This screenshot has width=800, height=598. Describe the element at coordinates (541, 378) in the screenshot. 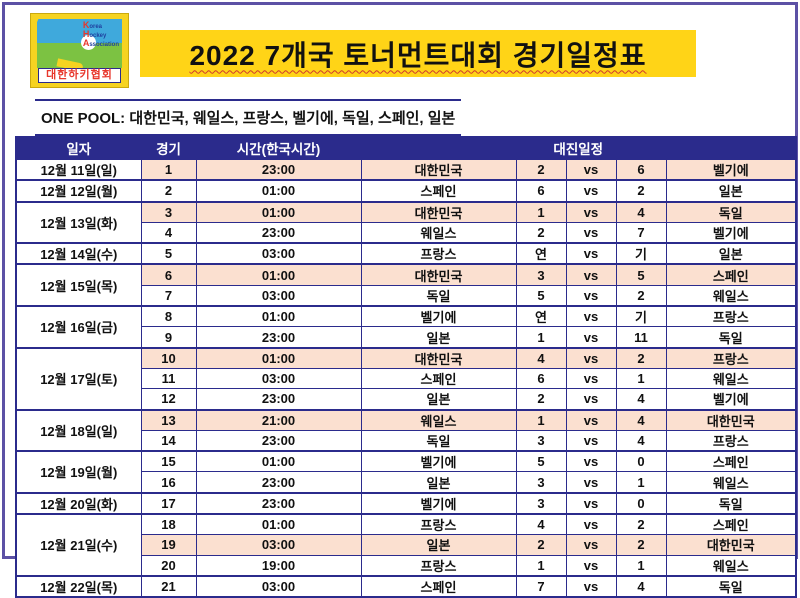

I see `home-score-cell: 6` at that location.